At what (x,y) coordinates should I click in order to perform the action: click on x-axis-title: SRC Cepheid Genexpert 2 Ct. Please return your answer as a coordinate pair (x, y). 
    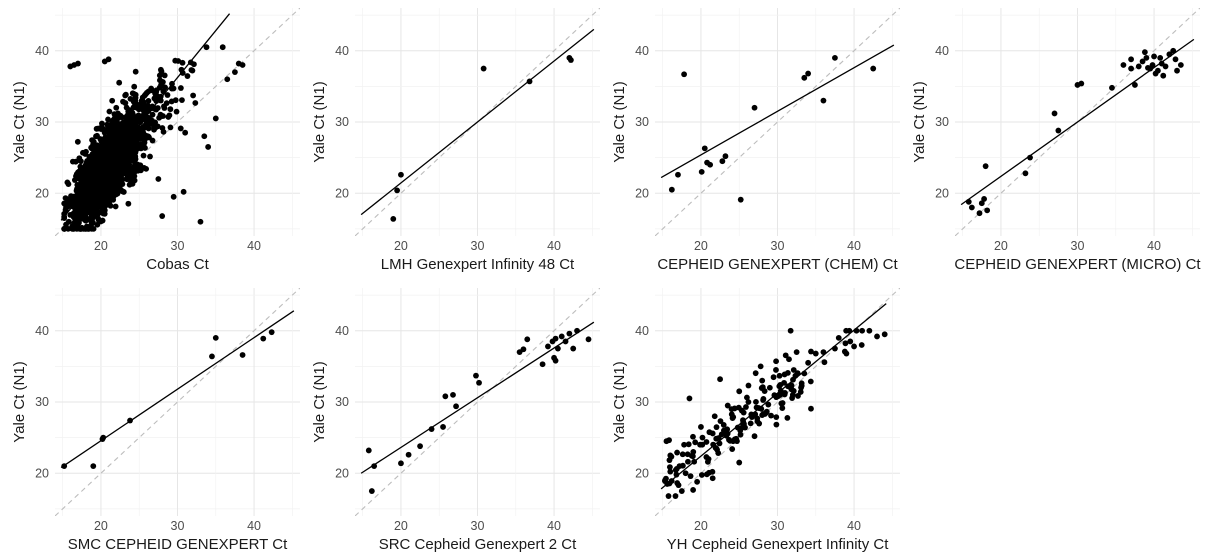
    Looking at the image, I should click on (478, 544).